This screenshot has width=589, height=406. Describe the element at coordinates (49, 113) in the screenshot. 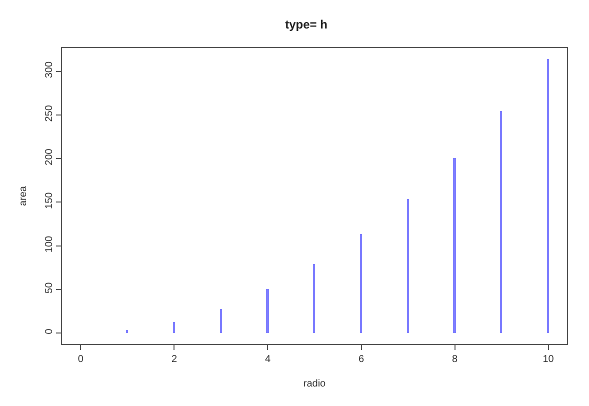

I see `y-tick-label: 250` at that location.